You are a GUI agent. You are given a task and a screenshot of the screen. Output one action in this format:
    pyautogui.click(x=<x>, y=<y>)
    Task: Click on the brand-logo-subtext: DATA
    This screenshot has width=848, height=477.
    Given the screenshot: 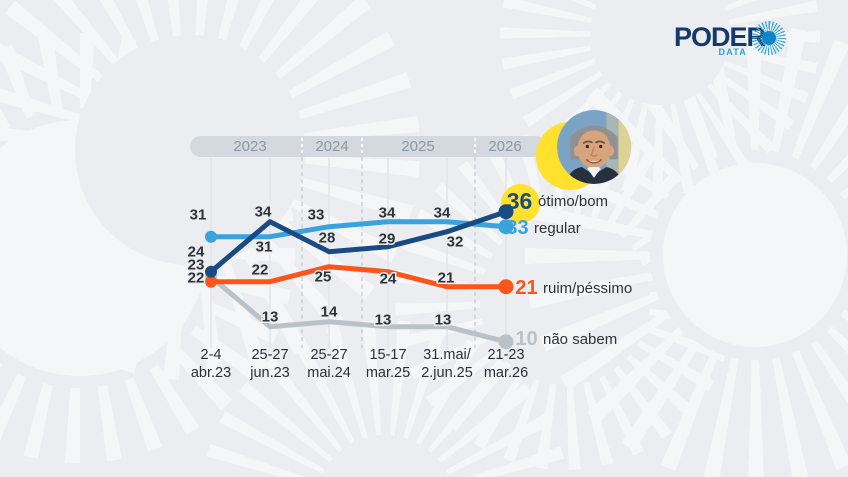 What is the action you would take?
    pyautogui.click(x=732, y=52)
    